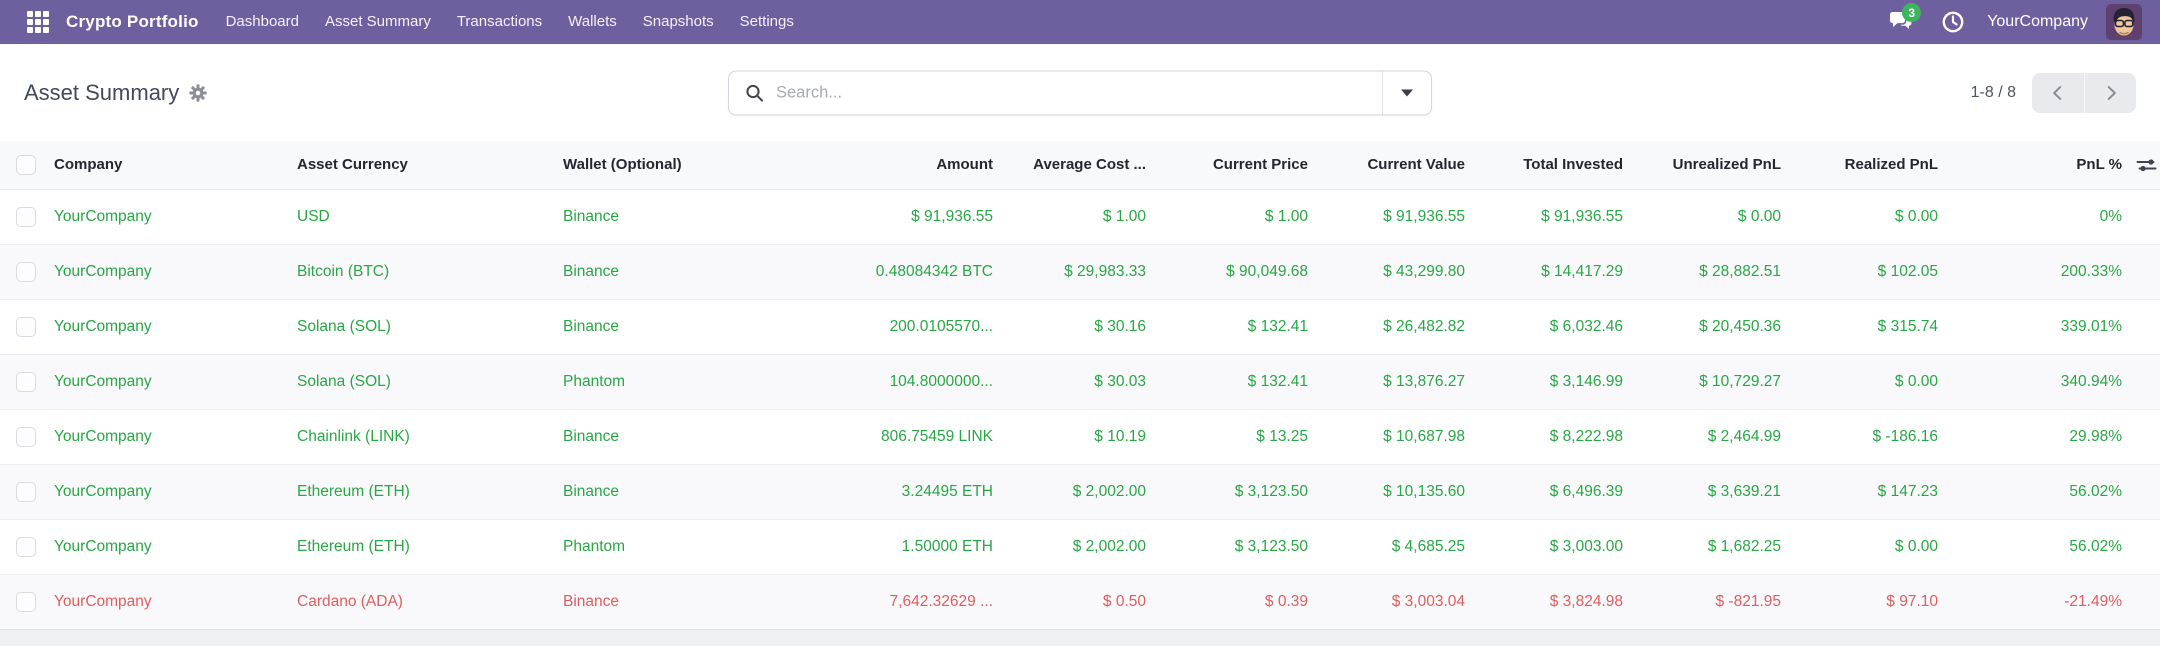 The width and height of the screenshot is (2160, 646). Describe the element at coordinates (1716, 436) in the screenshot. I see `cell-unrealized-pnl: $ 2,464.99` at that location.